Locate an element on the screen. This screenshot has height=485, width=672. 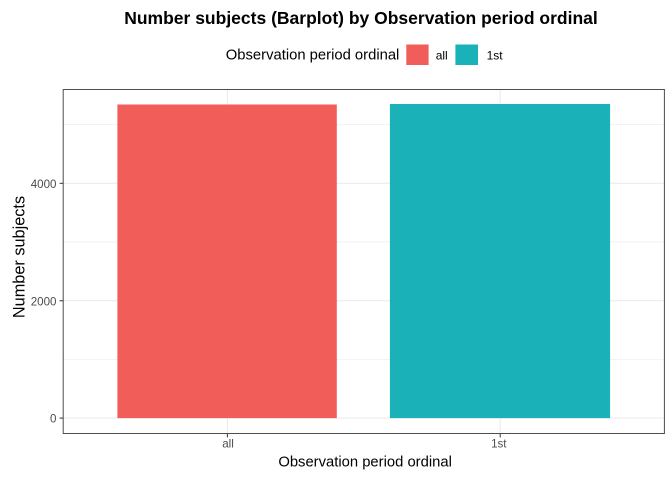
svg-text: 4000 is located at coordinates (44, 184).